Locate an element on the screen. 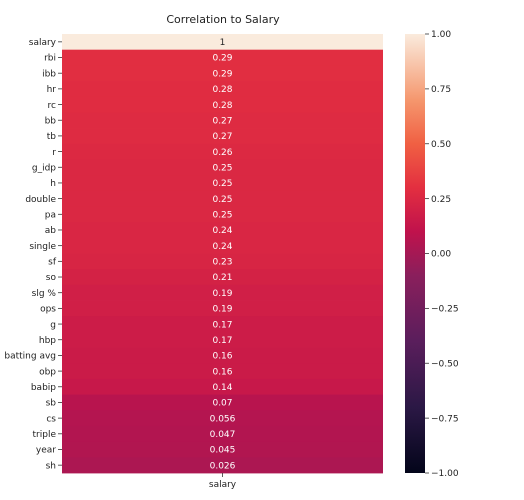 This screenshot has width=524, height=500. cell-value-label: 0.07 is located at coordinates (222, 404).